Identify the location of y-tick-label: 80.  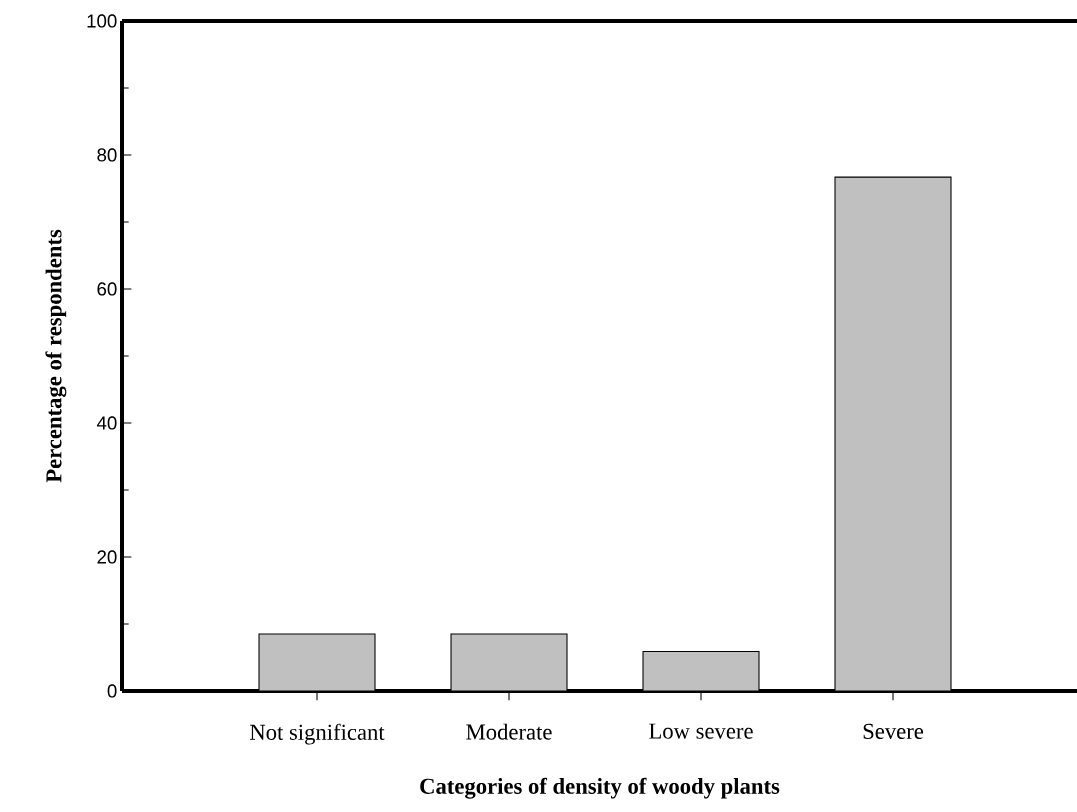
(107, 155).